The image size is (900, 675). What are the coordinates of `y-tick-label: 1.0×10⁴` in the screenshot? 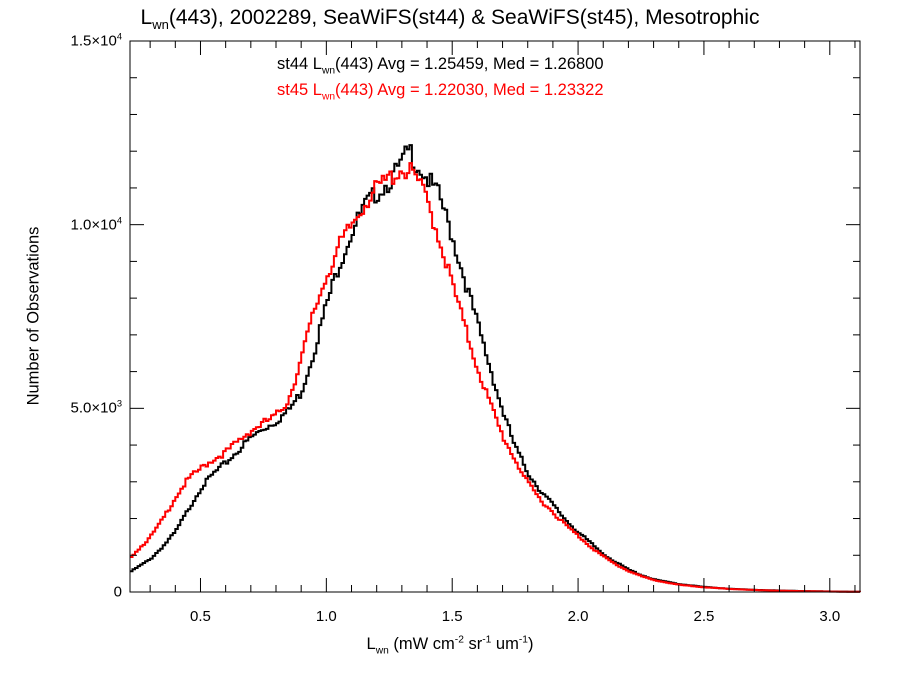 It's located at (96, 224).